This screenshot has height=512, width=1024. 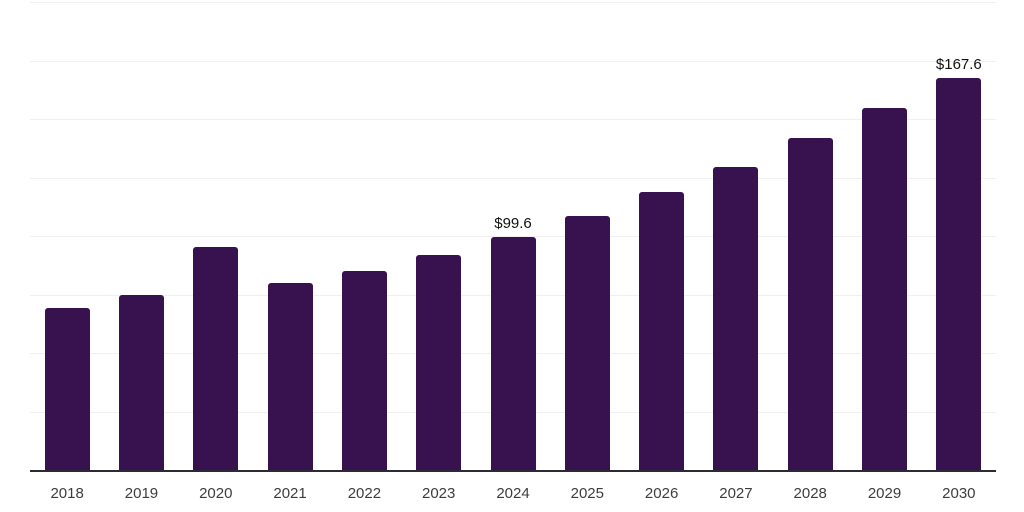 What do you see at coordinates (439, 493) in the screenshot?
I see `x-tick-label-2023: 2023` at bounding box center [439, 493].